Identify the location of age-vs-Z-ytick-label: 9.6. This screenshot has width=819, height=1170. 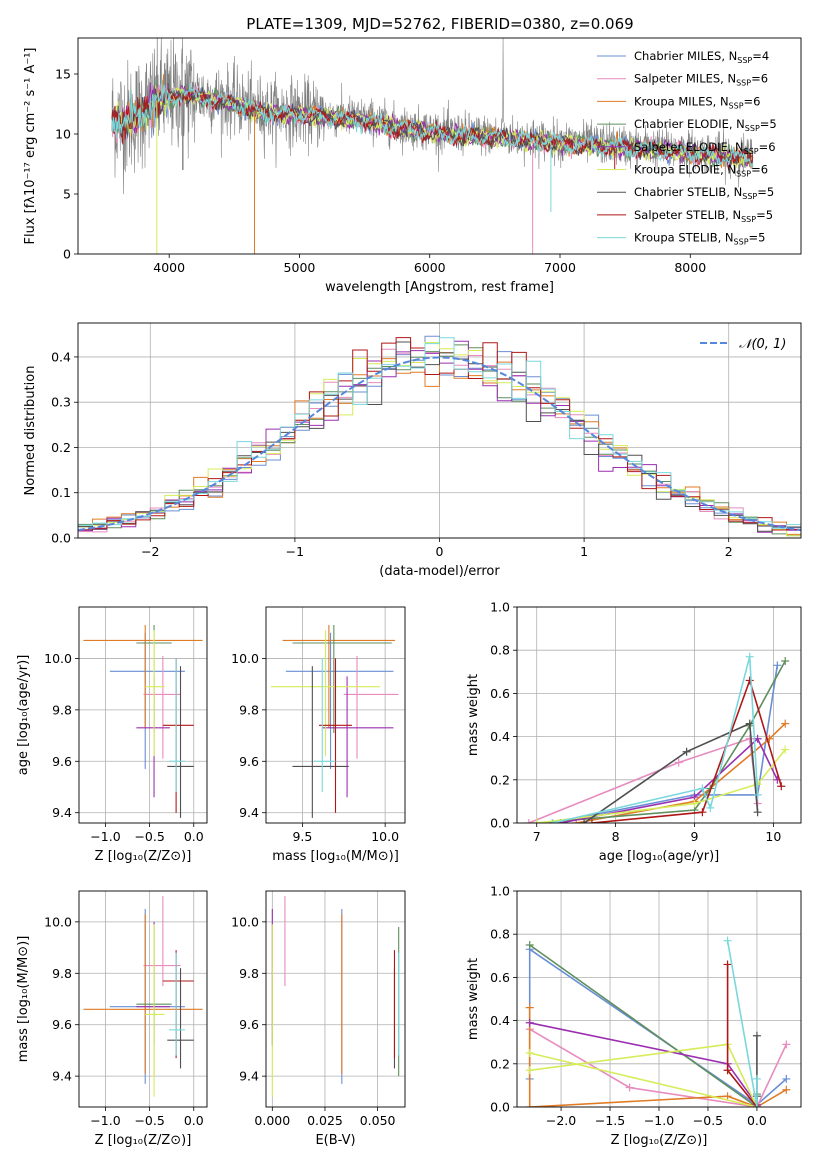
(62, 761).